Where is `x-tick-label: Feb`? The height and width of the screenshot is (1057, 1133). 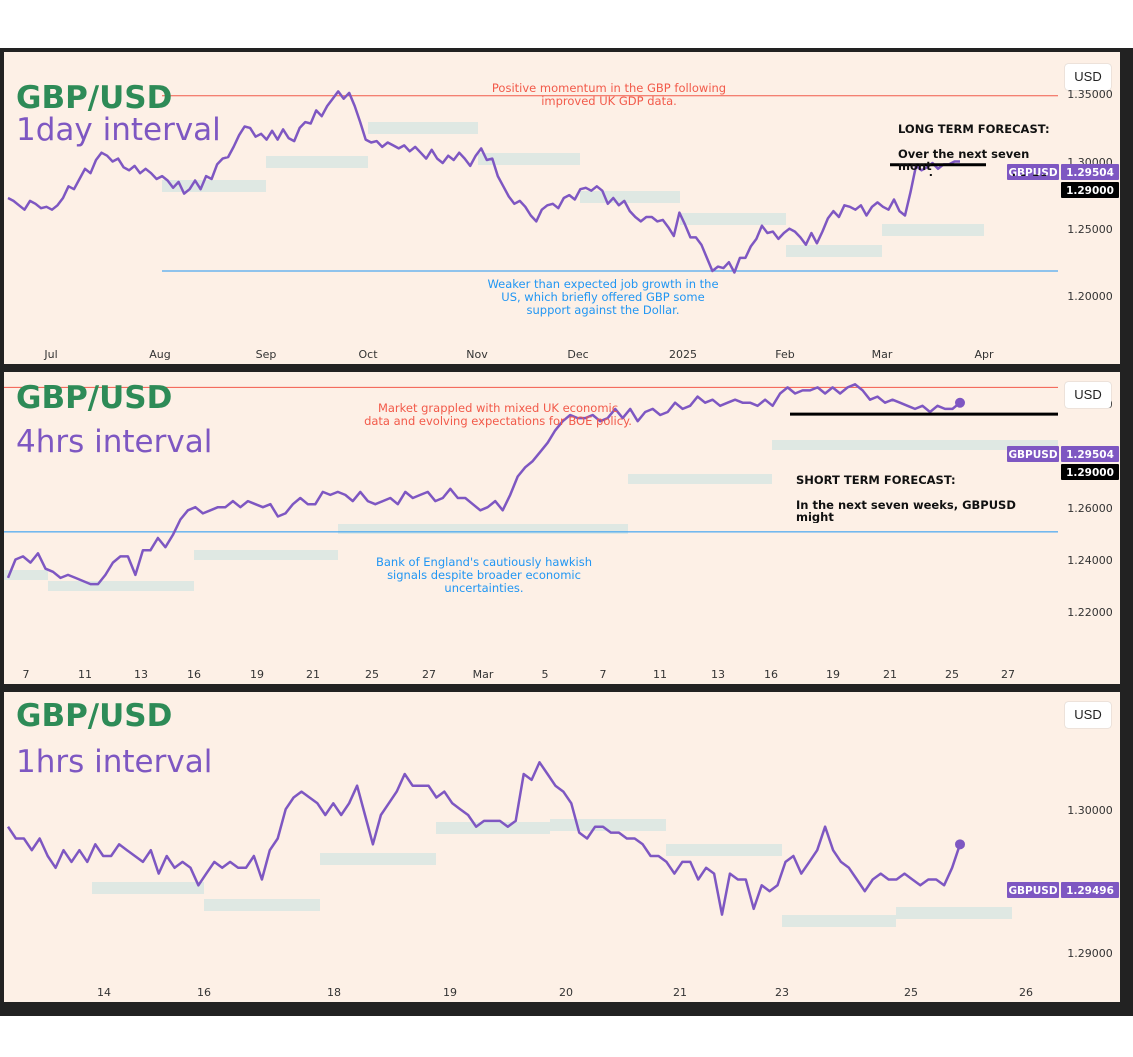 x-tick-label: Feb is located at coordinates (784, 354).